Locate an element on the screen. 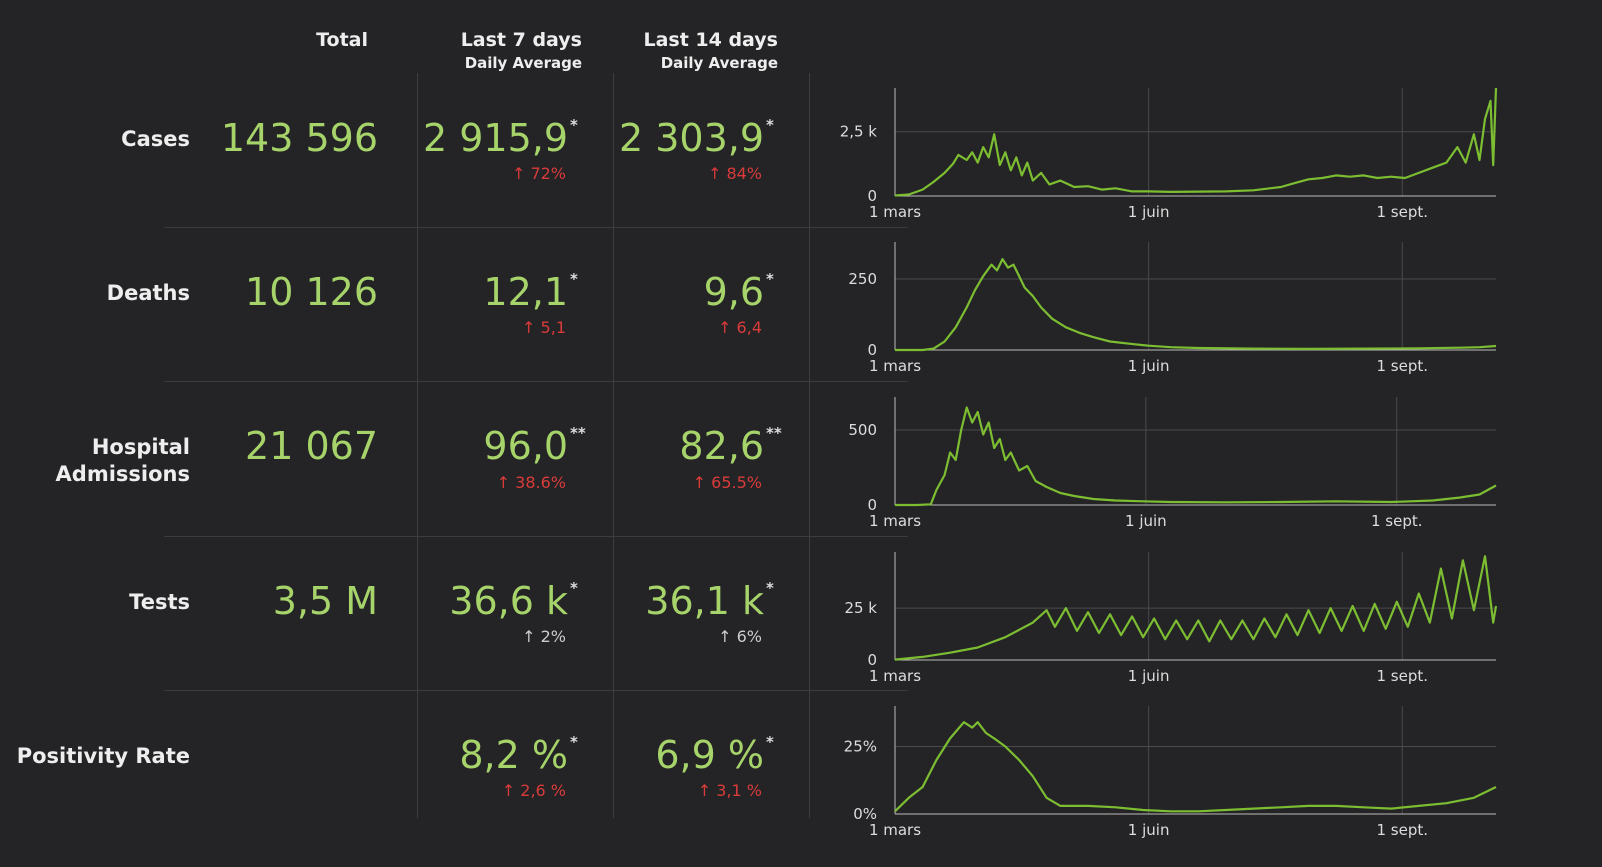 The image size is (1602, 867). avg14-hospital-mark: ** is located at coordinates (774, 433).